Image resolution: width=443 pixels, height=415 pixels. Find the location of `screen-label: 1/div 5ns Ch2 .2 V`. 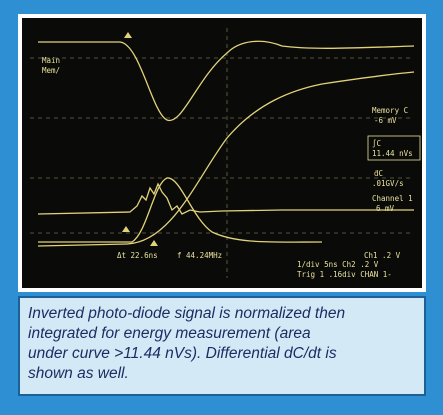

screen-label: 1/div 5ns Ch2 .2 V is located at coordinates (338, 264).